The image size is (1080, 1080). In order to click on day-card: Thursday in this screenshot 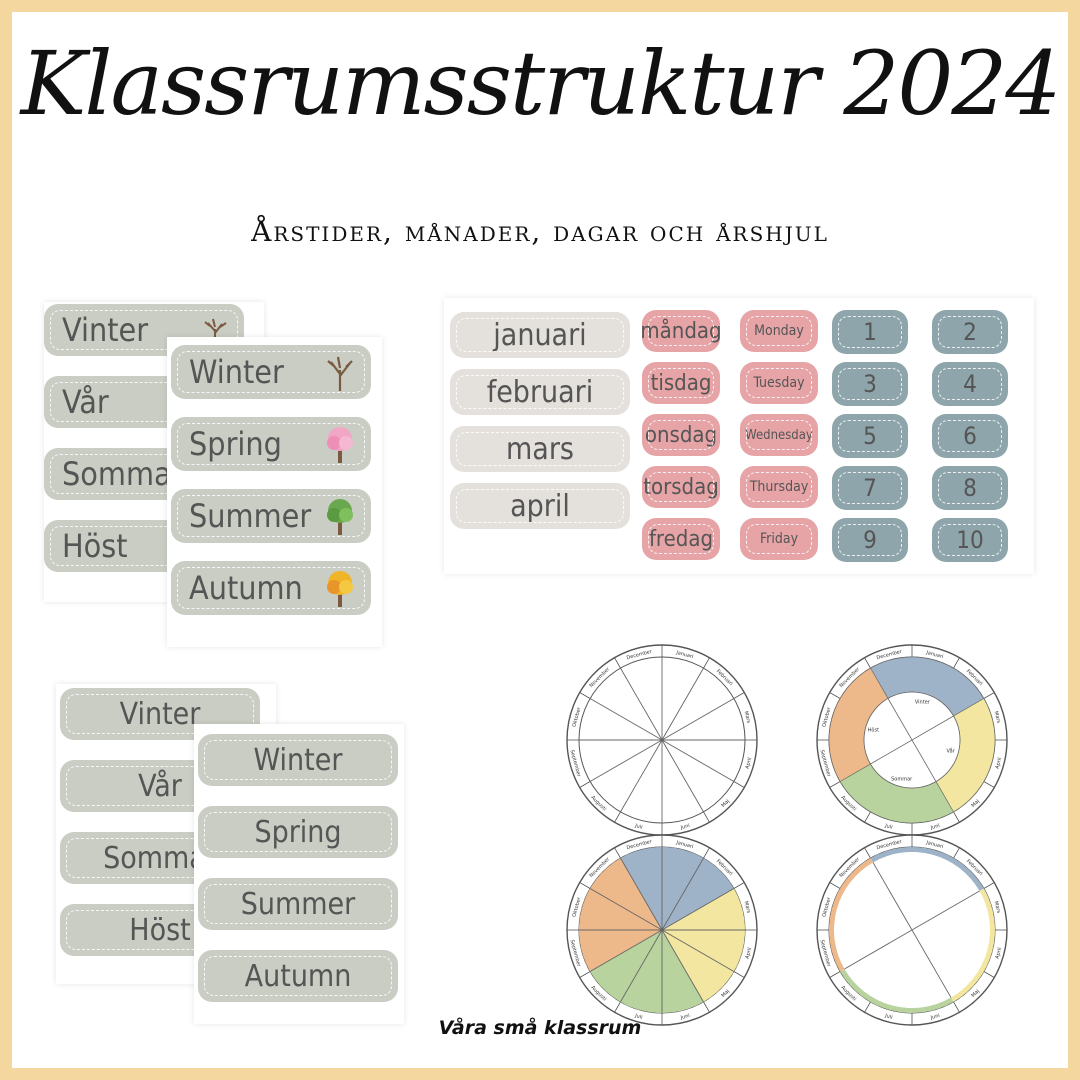, I will do `click(779, 487)`.